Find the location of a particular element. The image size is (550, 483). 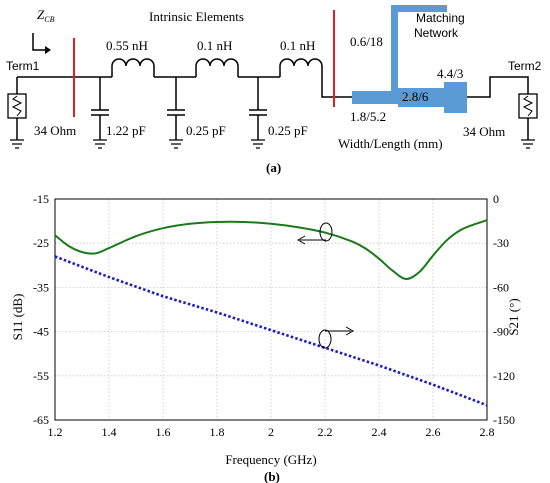

y-right-label: S21 (°) is located at coordinates (513, 316).